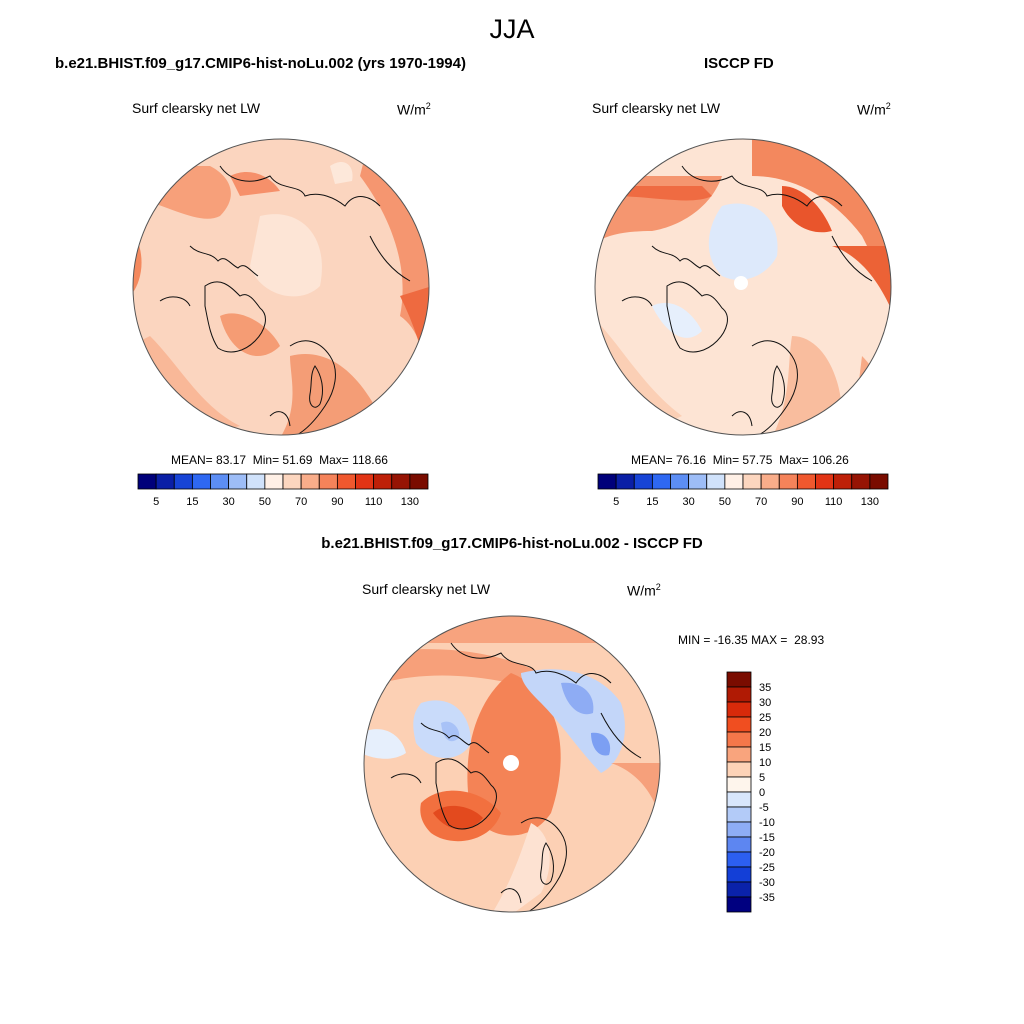 The width and height of the screenshot is (1024, 1024). I want to click on panel-model-stats: MEAN= 83.17 Min= 51.69 Max= 118.66, so click(279, 460).